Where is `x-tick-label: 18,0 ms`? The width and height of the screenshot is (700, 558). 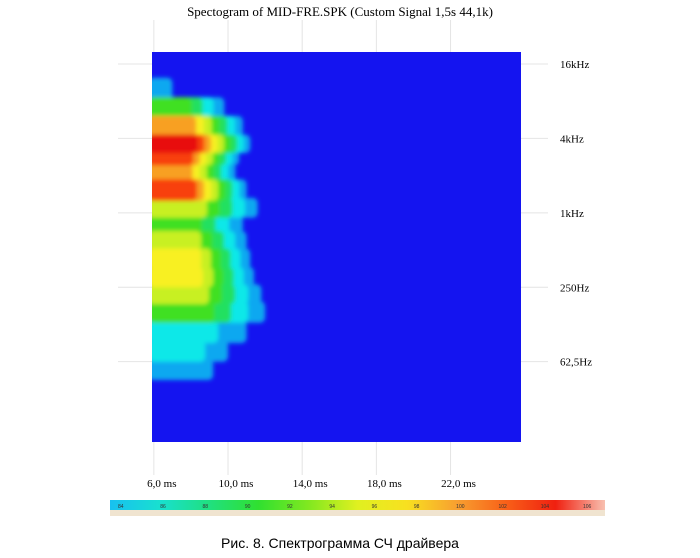 x-tick-label: 18,0 ms is located at coordinates (384, 484).